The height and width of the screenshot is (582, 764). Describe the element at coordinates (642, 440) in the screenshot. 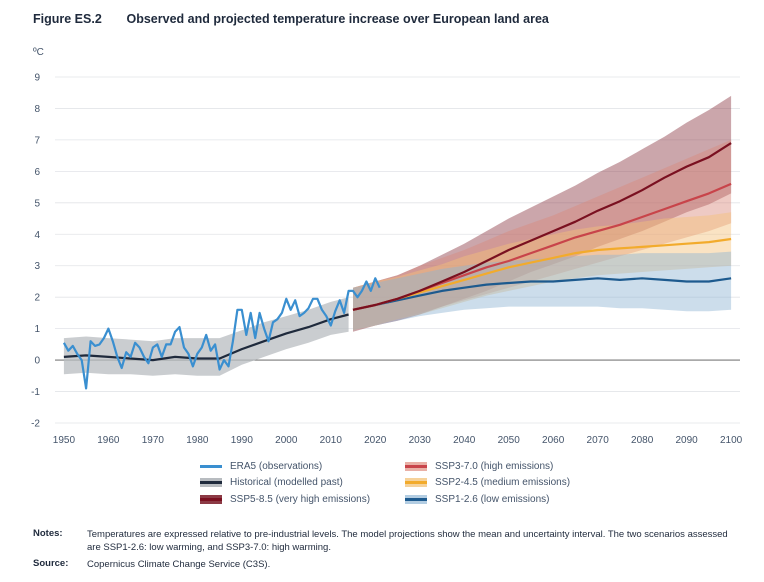

I see `x-tick-label: 2080` at that location.